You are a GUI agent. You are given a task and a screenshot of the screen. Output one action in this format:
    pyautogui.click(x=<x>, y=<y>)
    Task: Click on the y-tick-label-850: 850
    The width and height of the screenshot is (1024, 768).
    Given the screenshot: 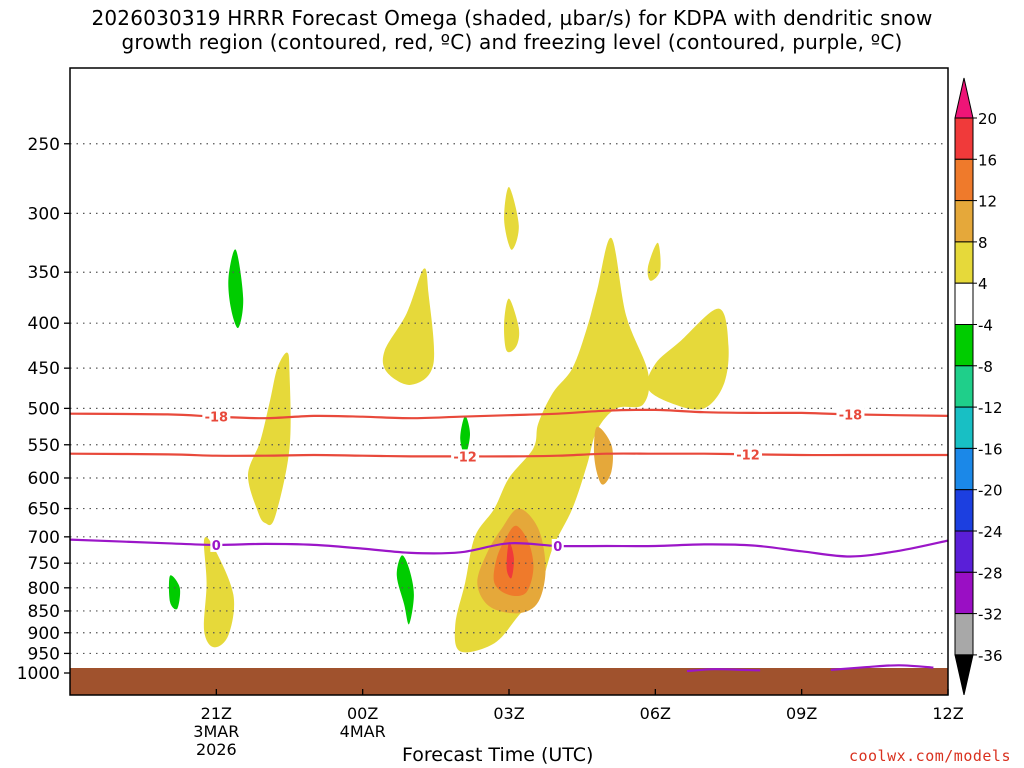 What is the action you would take?
    pyautogui.click(x=44, y=612)
    